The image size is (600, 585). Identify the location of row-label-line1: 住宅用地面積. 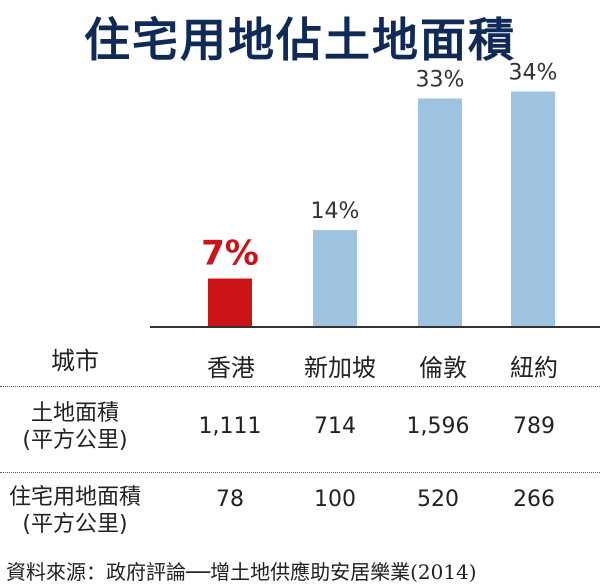
(74, 497).